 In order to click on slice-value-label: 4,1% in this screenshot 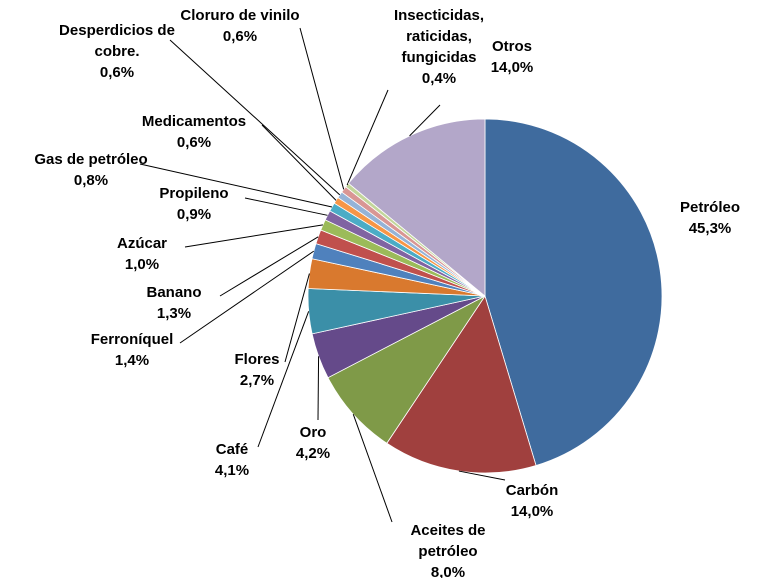, I will do `click(232, 470)`.